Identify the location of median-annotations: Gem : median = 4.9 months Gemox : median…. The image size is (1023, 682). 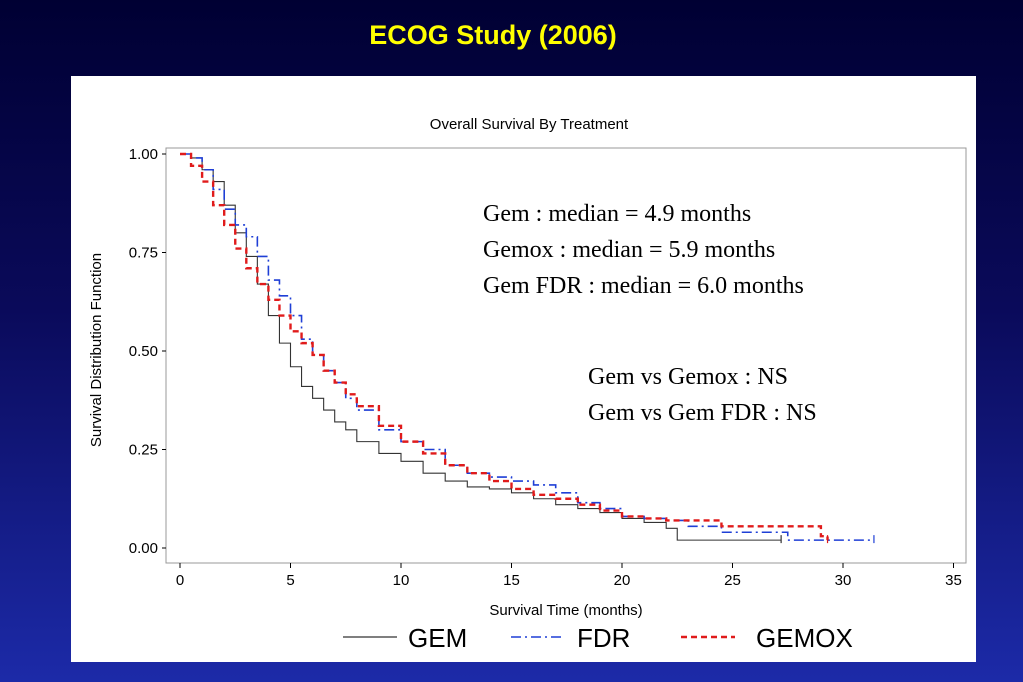
(643, 250).